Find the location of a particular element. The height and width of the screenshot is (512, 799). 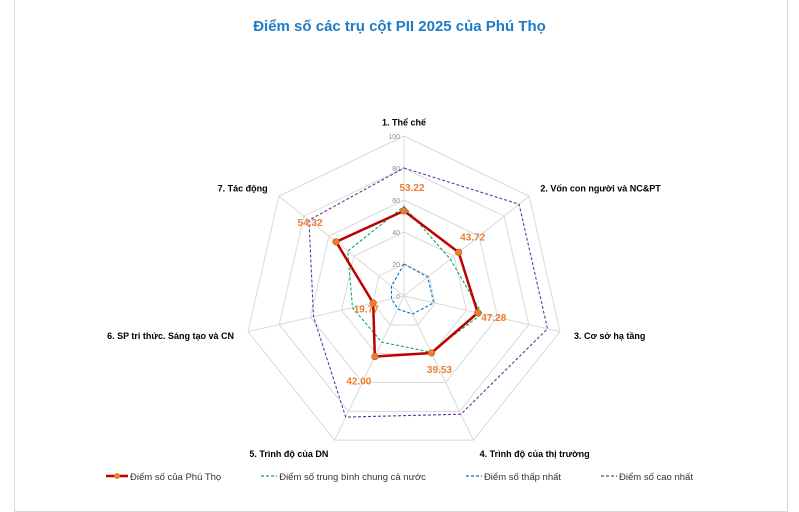

axis-label: 4. Trình độ của thị trường is located at coordinates (535, 454).